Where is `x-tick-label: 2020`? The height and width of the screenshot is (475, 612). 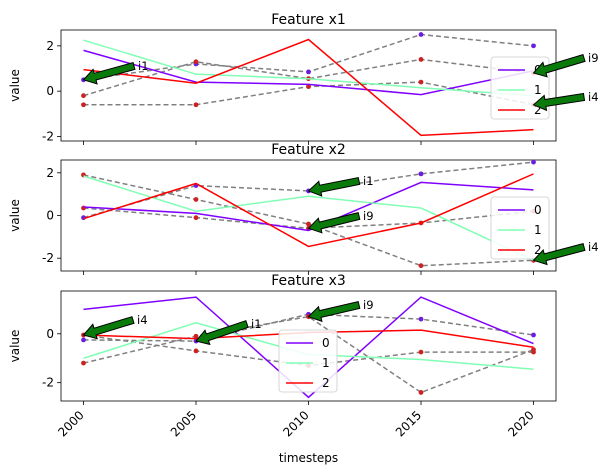 x-tick-label: 2020 is located at coordinates (520, 423).